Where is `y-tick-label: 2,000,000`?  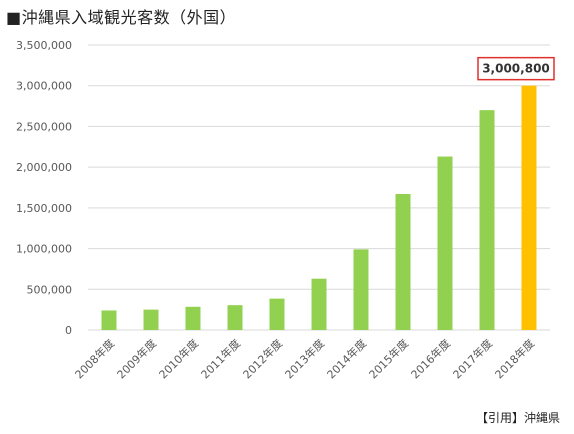 y-tick-label: 2,000,000 is located at coordinates (44, 167).